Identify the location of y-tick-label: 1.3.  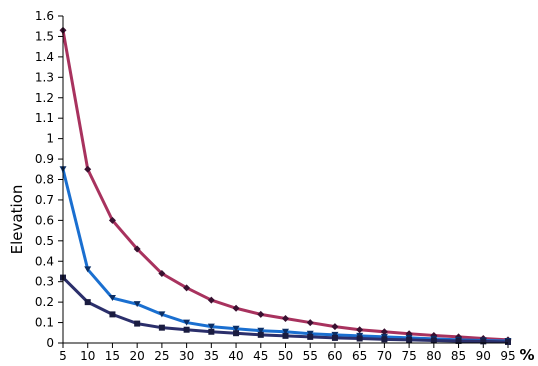
(44, 77).